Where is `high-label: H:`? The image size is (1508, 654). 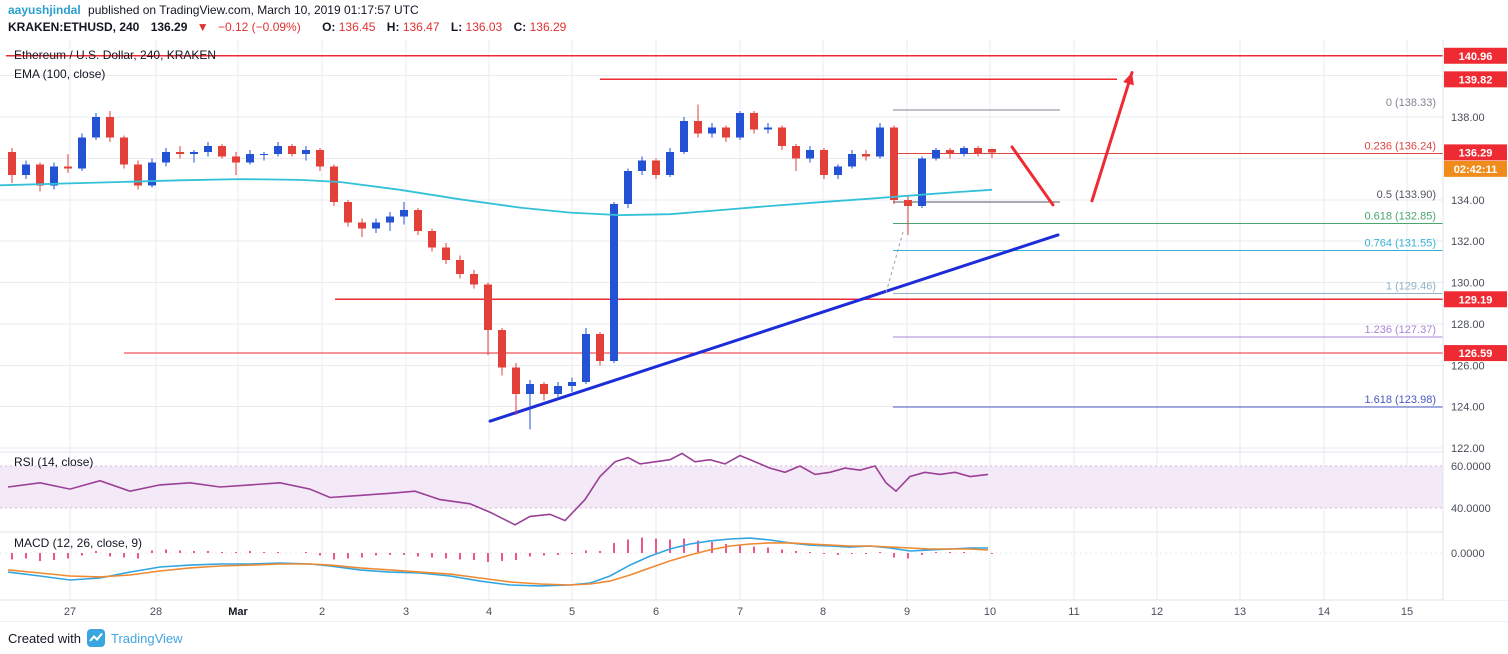
high-label: H: is located at coordinates (393, 27).